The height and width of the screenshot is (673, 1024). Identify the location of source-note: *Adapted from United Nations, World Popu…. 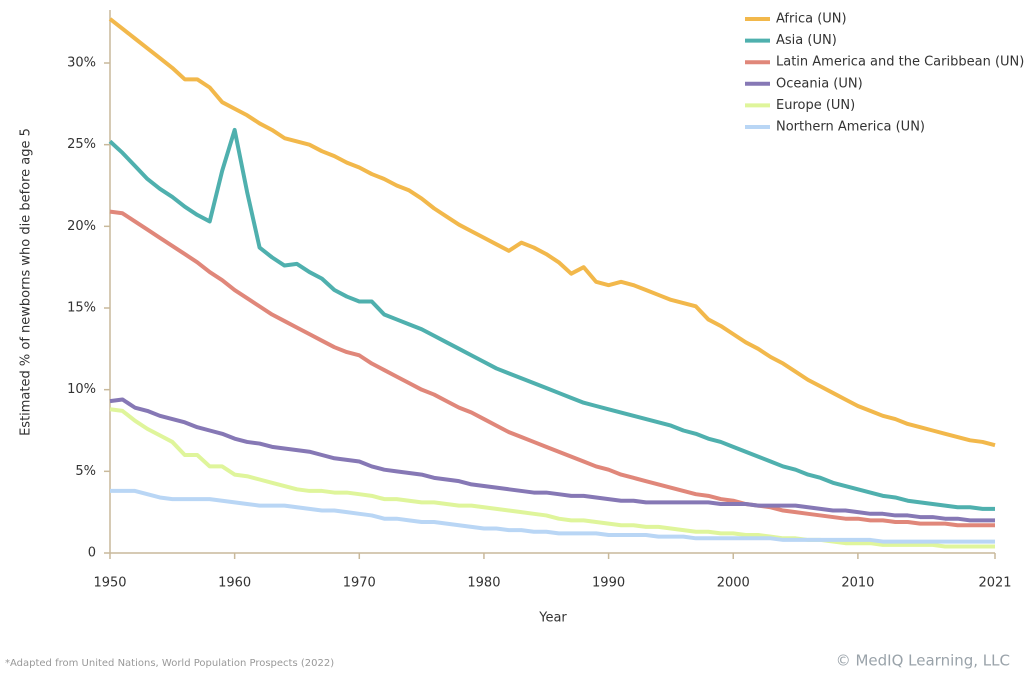
(169, 663).